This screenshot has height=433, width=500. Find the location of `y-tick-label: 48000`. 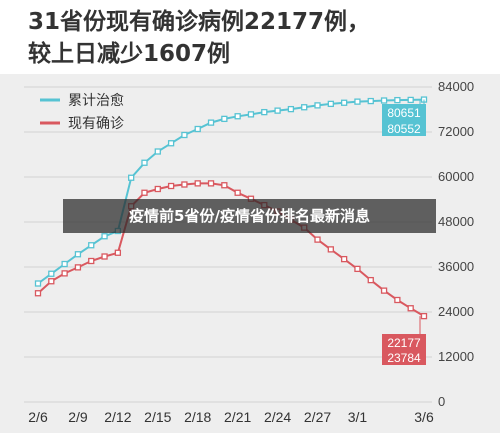

y-tick-label: 48000 is located at coordinates (456, 221).